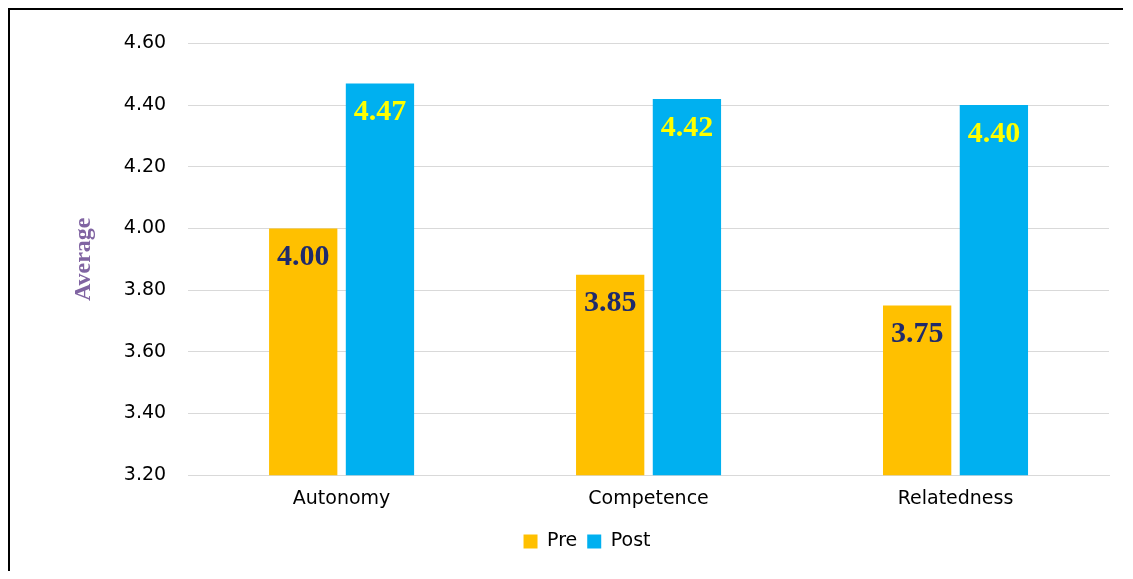  What do you see at coordinates (648, 496) in the screenshot?
I see `x-tick-label: Competence` at bounding box center [648, 496].